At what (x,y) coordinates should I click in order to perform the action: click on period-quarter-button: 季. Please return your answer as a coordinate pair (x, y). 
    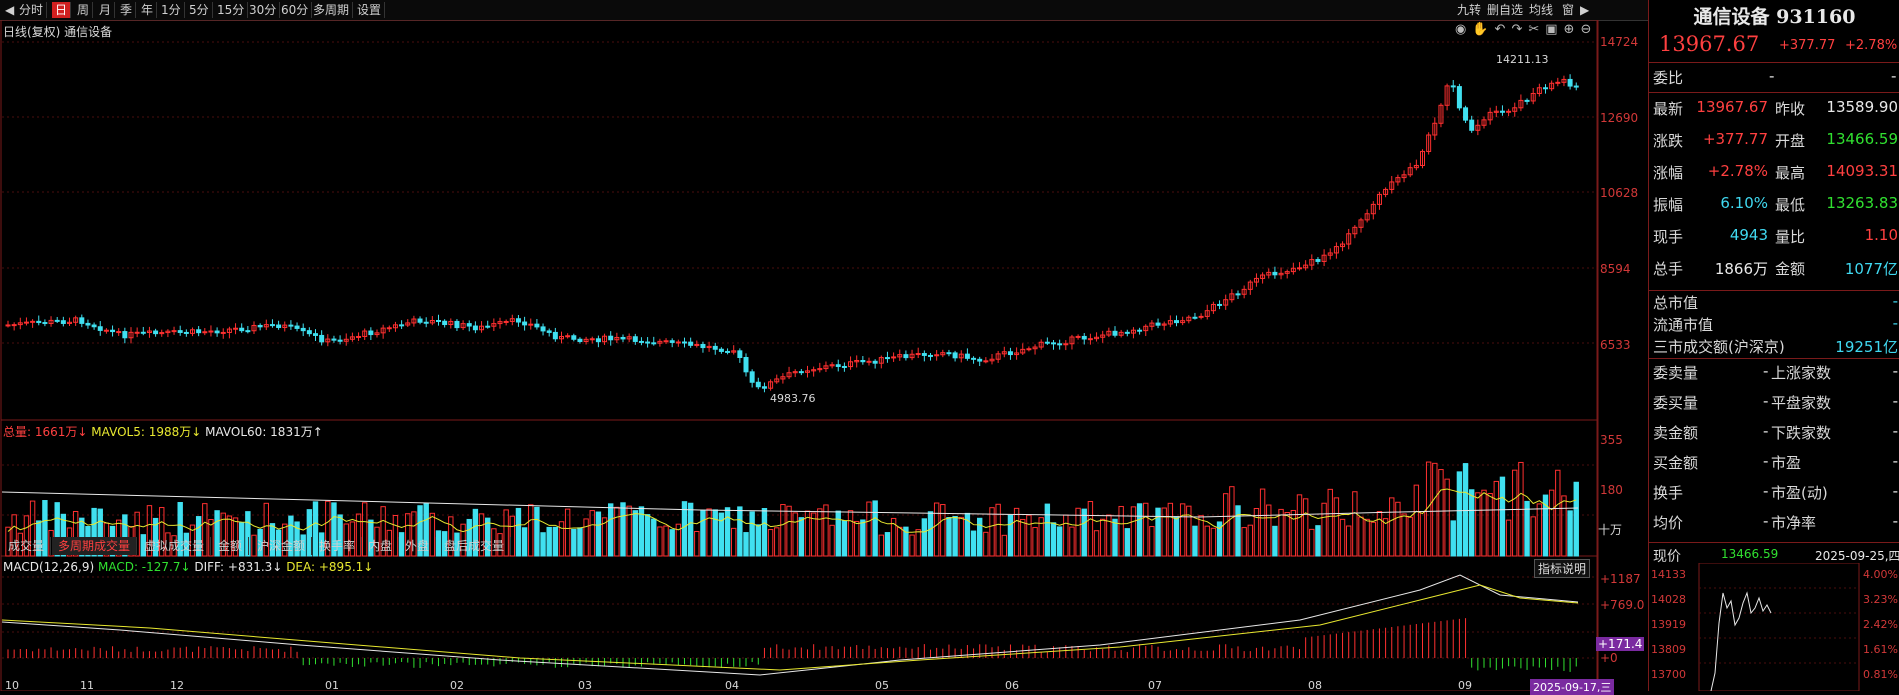
    Looking at the image, I should click on (127, 10).